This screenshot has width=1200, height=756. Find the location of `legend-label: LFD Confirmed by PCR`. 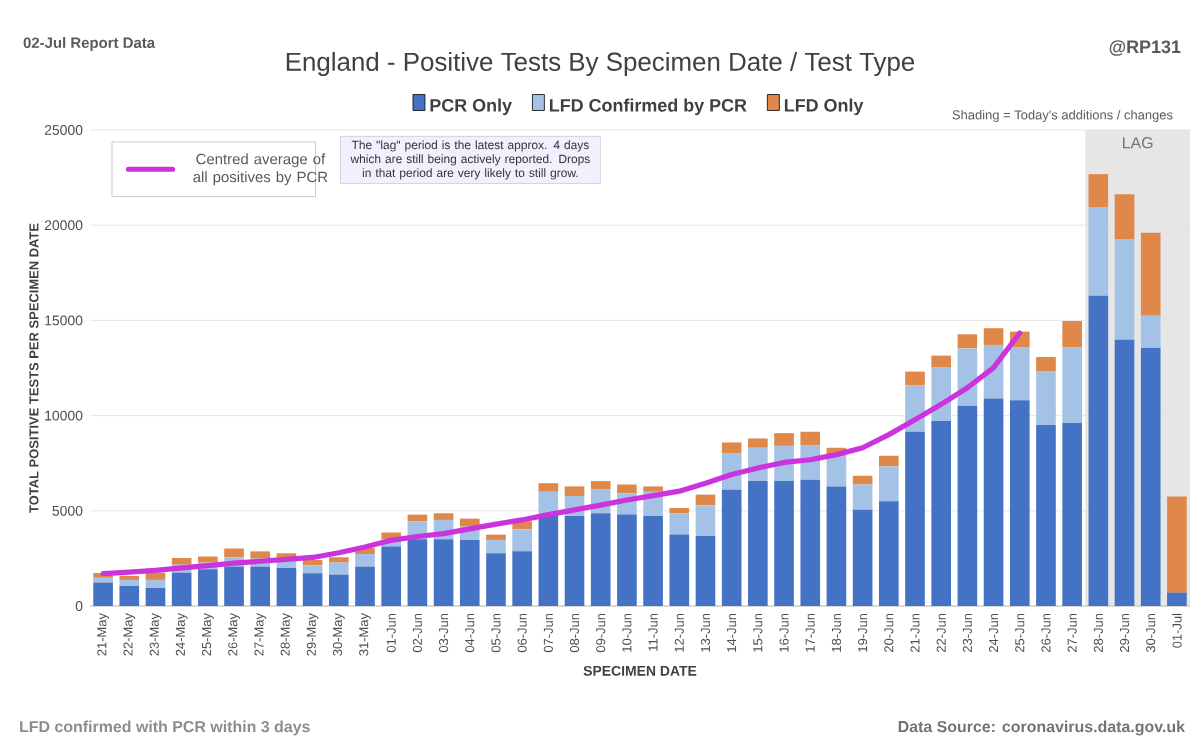

legend-label: LFD Confirmed by PCR is located at coordinates (648, 107).